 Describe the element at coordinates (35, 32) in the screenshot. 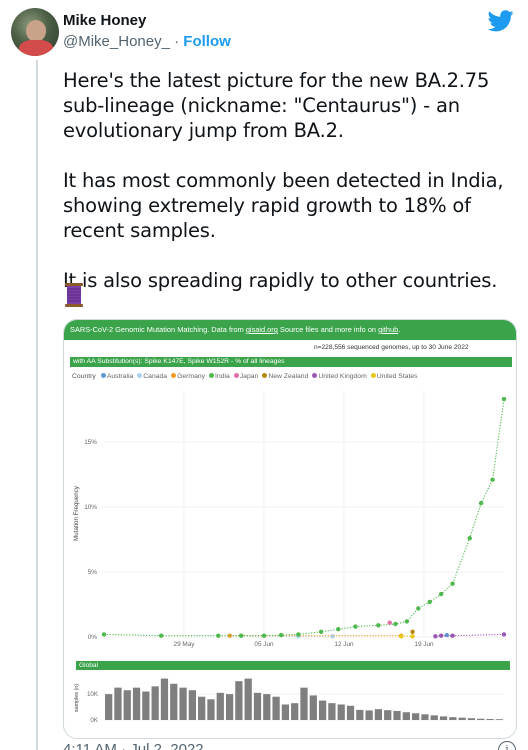

I see `avatar` at that location.